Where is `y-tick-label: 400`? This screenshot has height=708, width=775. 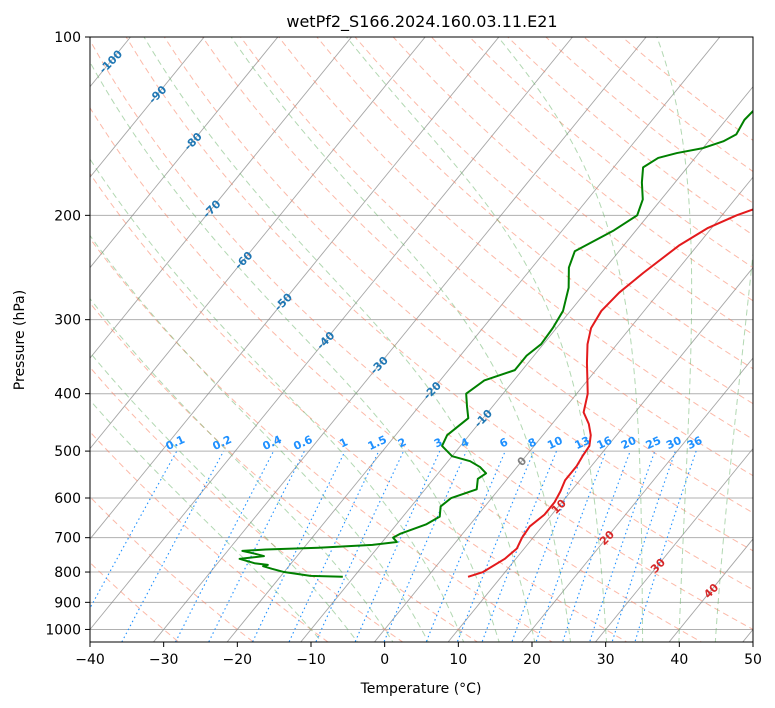
y-tick-label: 400 is located at coordinates (67, 395).